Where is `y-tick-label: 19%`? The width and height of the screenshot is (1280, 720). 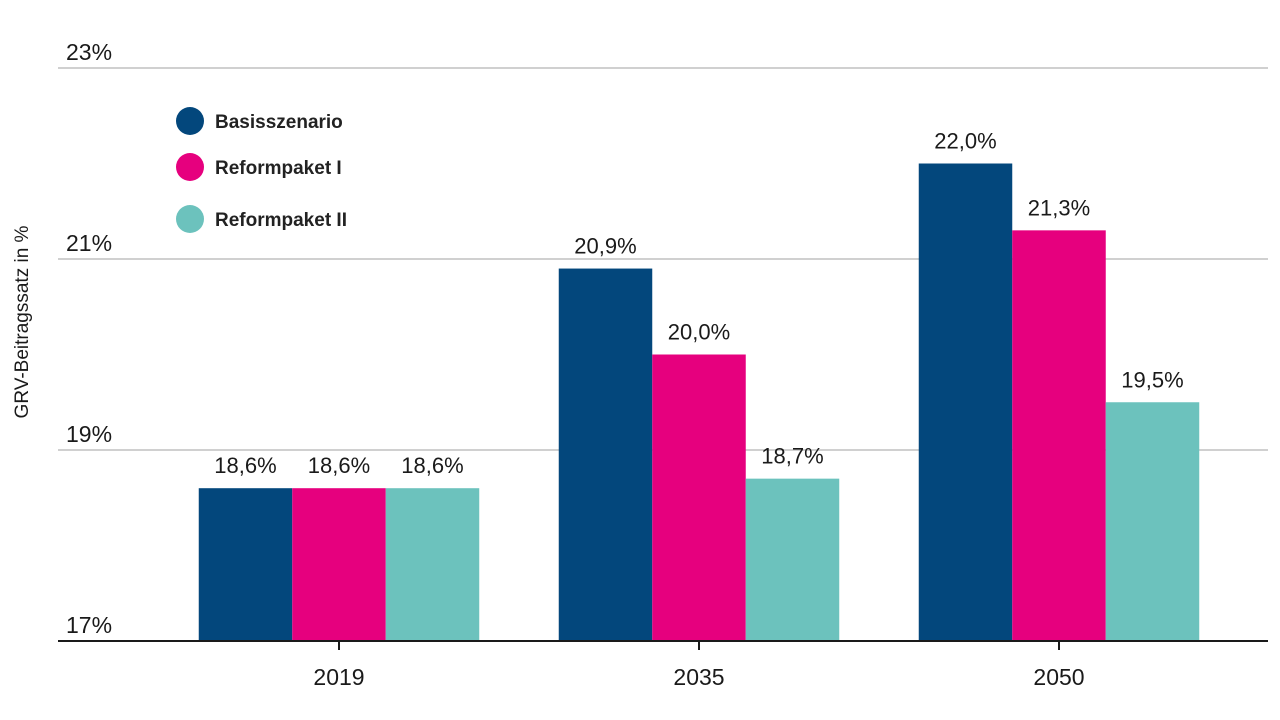
y-tick-label: 19% is located at coordinates (89, 434).